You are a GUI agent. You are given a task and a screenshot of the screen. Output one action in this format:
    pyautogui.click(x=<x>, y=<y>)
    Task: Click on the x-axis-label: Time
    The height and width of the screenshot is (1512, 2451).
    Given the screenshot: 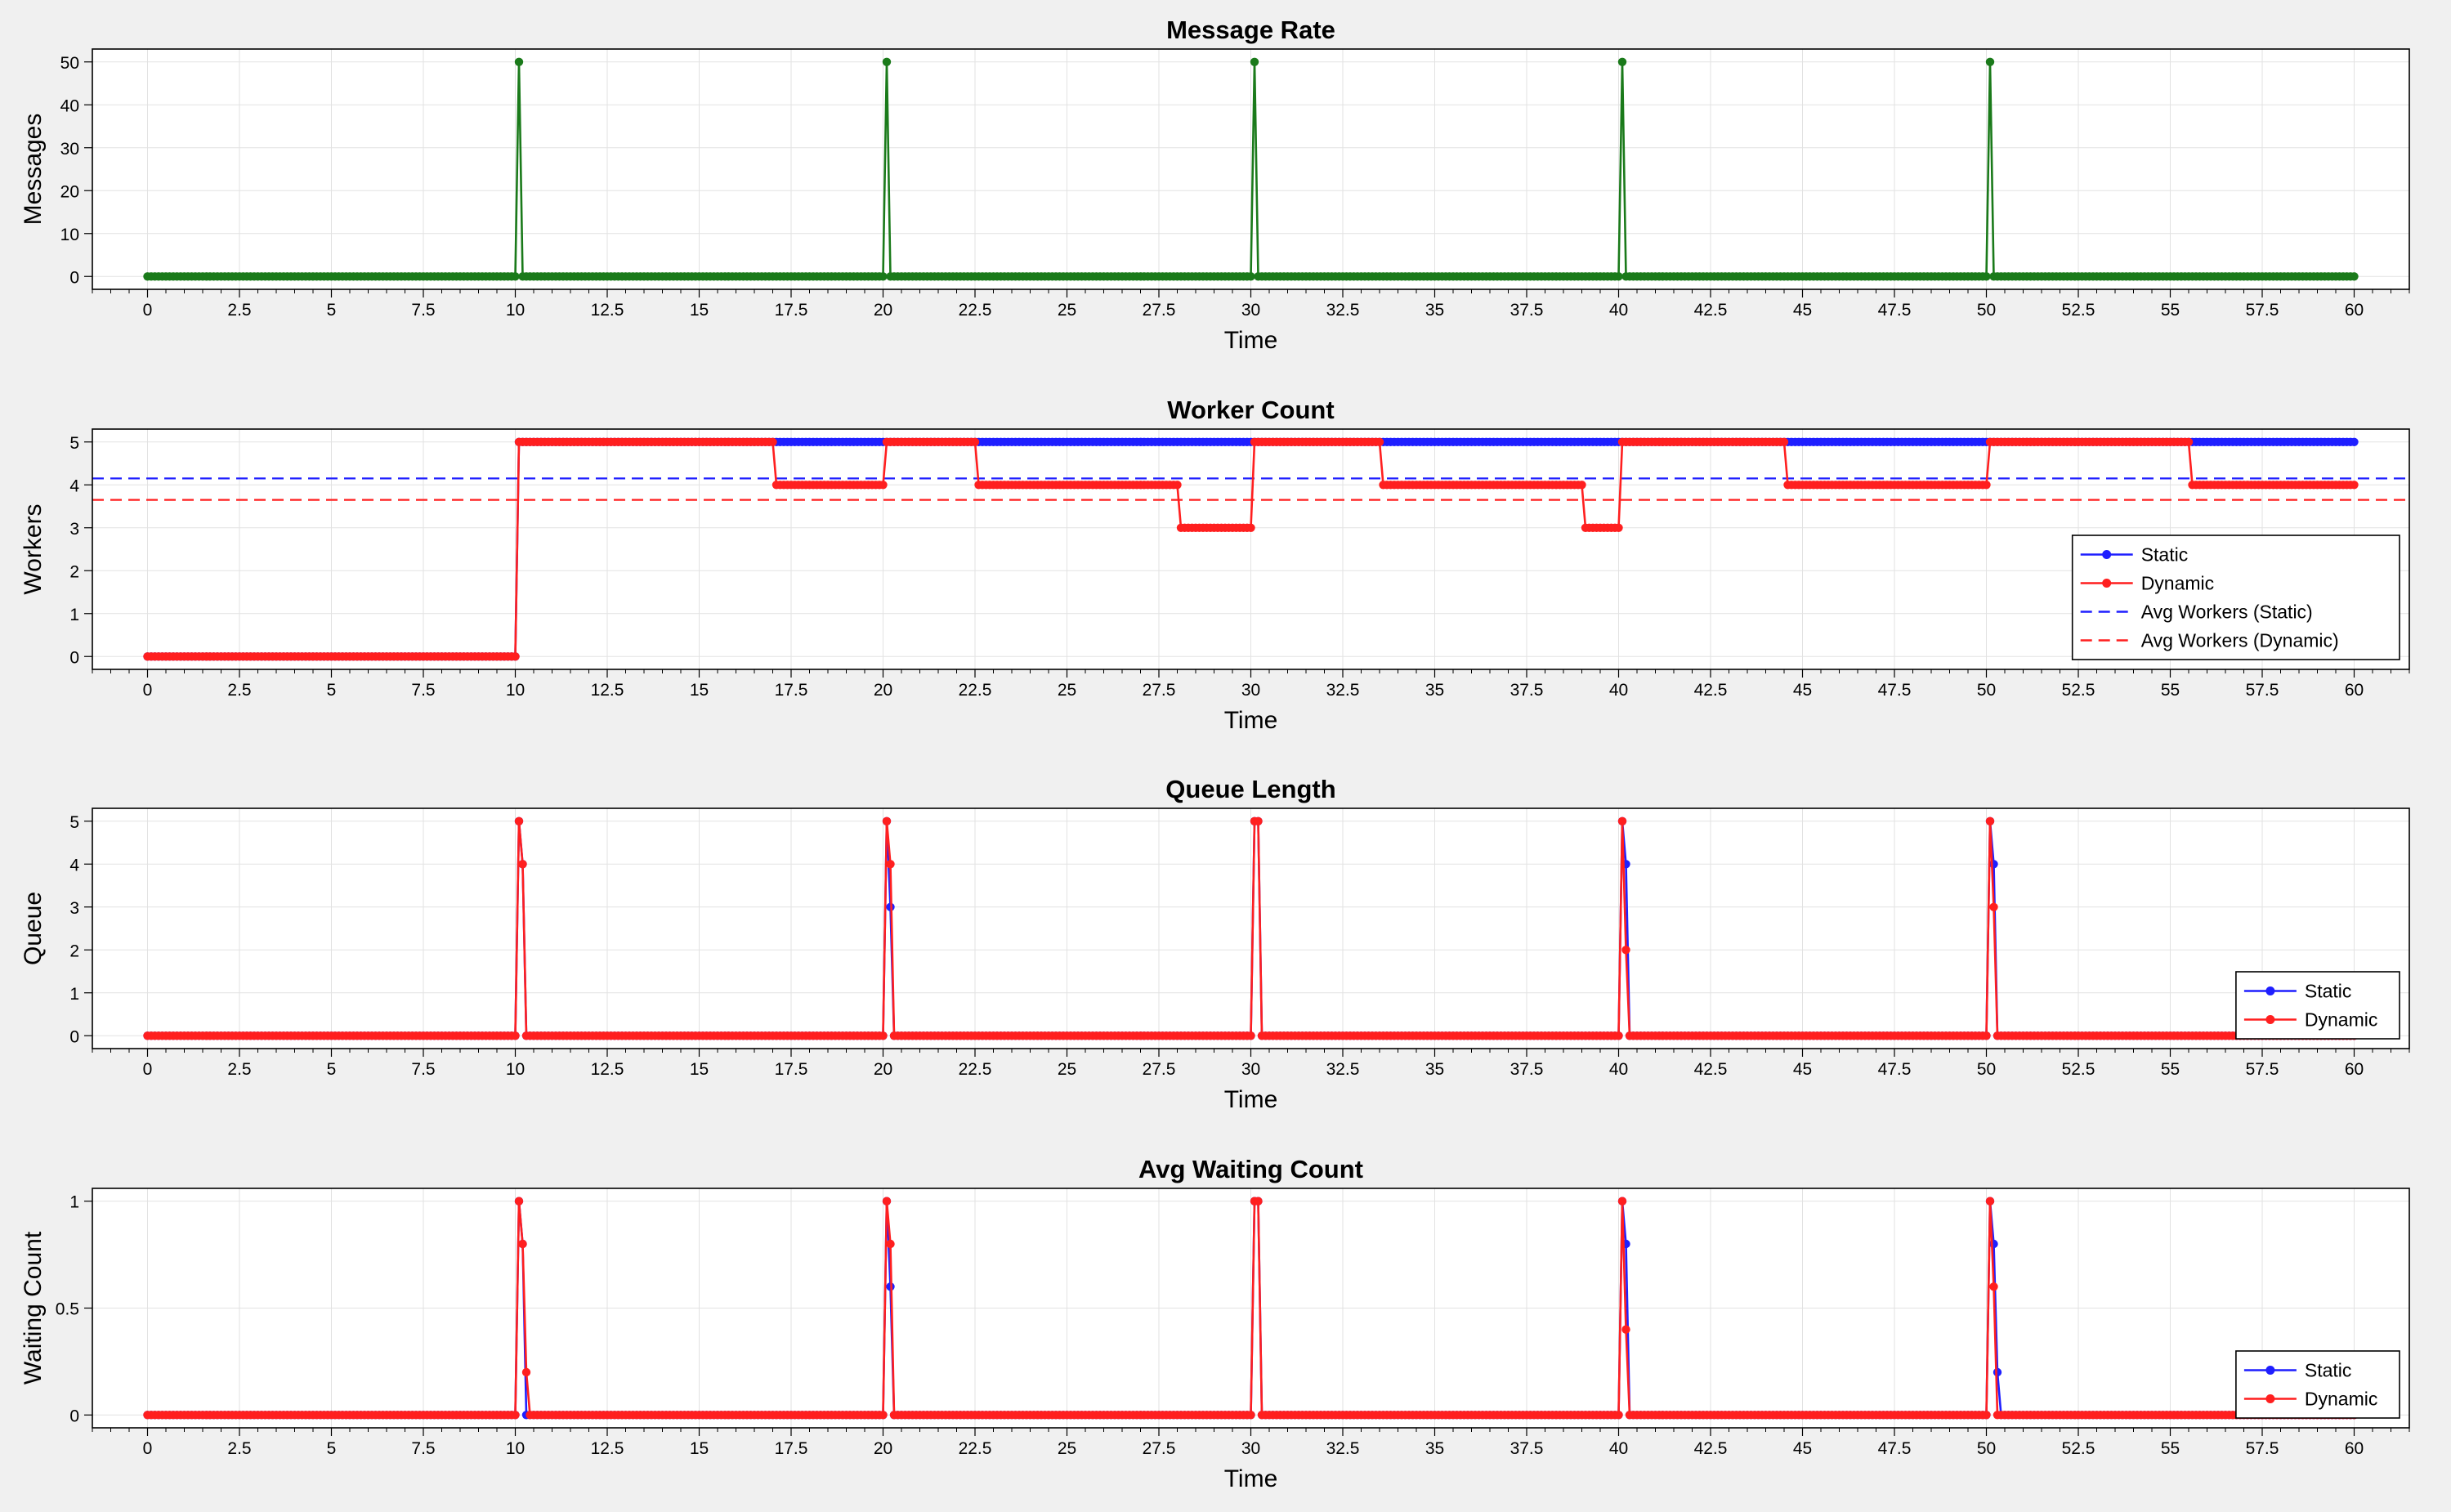 What is the action you would take?
    pyautogui.click(x=1251, y=720)
    